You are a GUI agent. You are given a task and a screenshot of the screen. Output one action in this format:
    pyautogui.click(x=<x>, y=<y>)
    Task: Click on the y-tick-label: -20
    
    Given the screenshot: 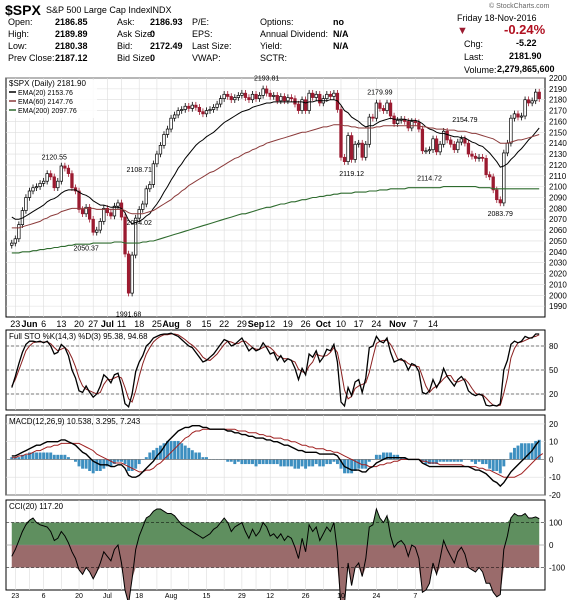 What is the action you would take?
    pyautogui.click(x=555, y=495)
    